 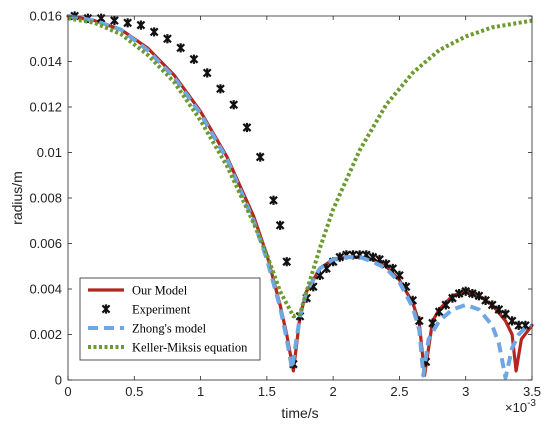 I want to click on legend-label: Keller-Miksis equation, so click(x=190, y=348).